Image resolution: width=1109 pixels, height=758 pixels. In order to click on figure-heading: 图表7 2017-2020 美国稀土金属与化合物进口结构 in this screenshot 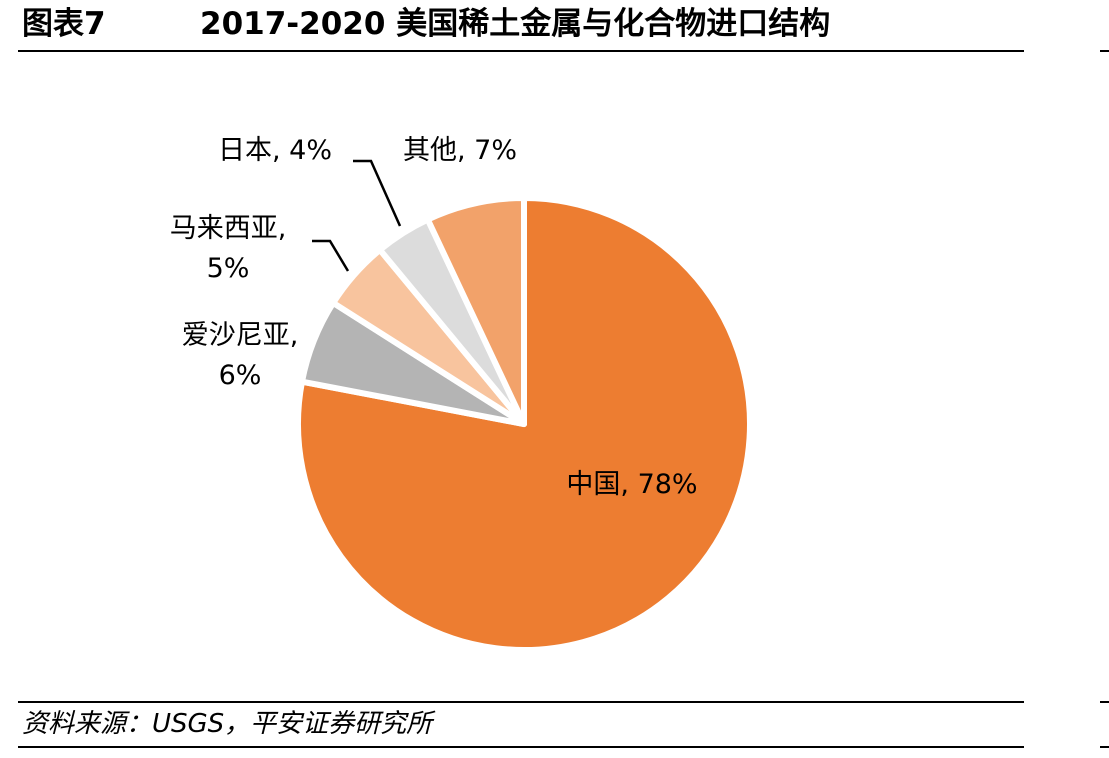, I will do `click(426, 24)`.